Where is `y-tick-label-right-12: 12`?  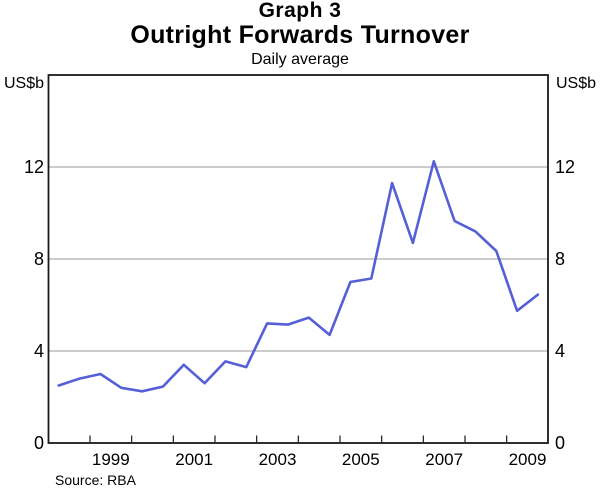 y-tick-label-right-12: 12 is located at coordinates (565, 167).